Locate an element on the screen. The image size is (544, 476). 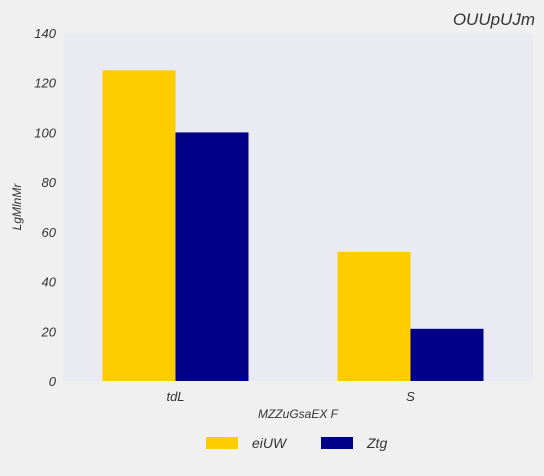
legend-label: Ztg is located at coordinates (376, 443).